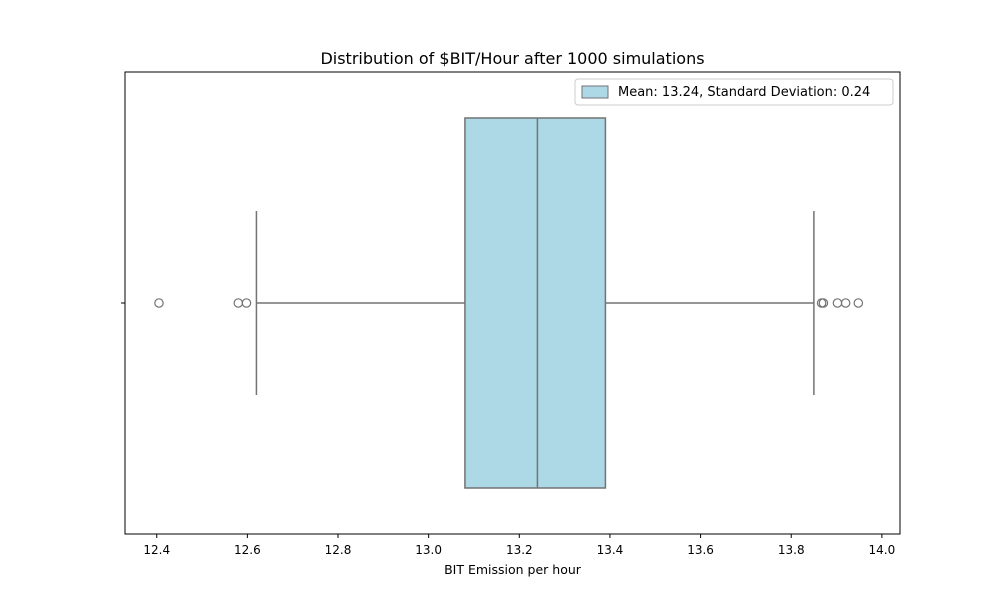 The height and width of the screenshot is (600, 1000). What do you see at coordinates (519, 550) in the screenshot?
I see `x-tick-label: 13.2` at bounding box center [519, 550].